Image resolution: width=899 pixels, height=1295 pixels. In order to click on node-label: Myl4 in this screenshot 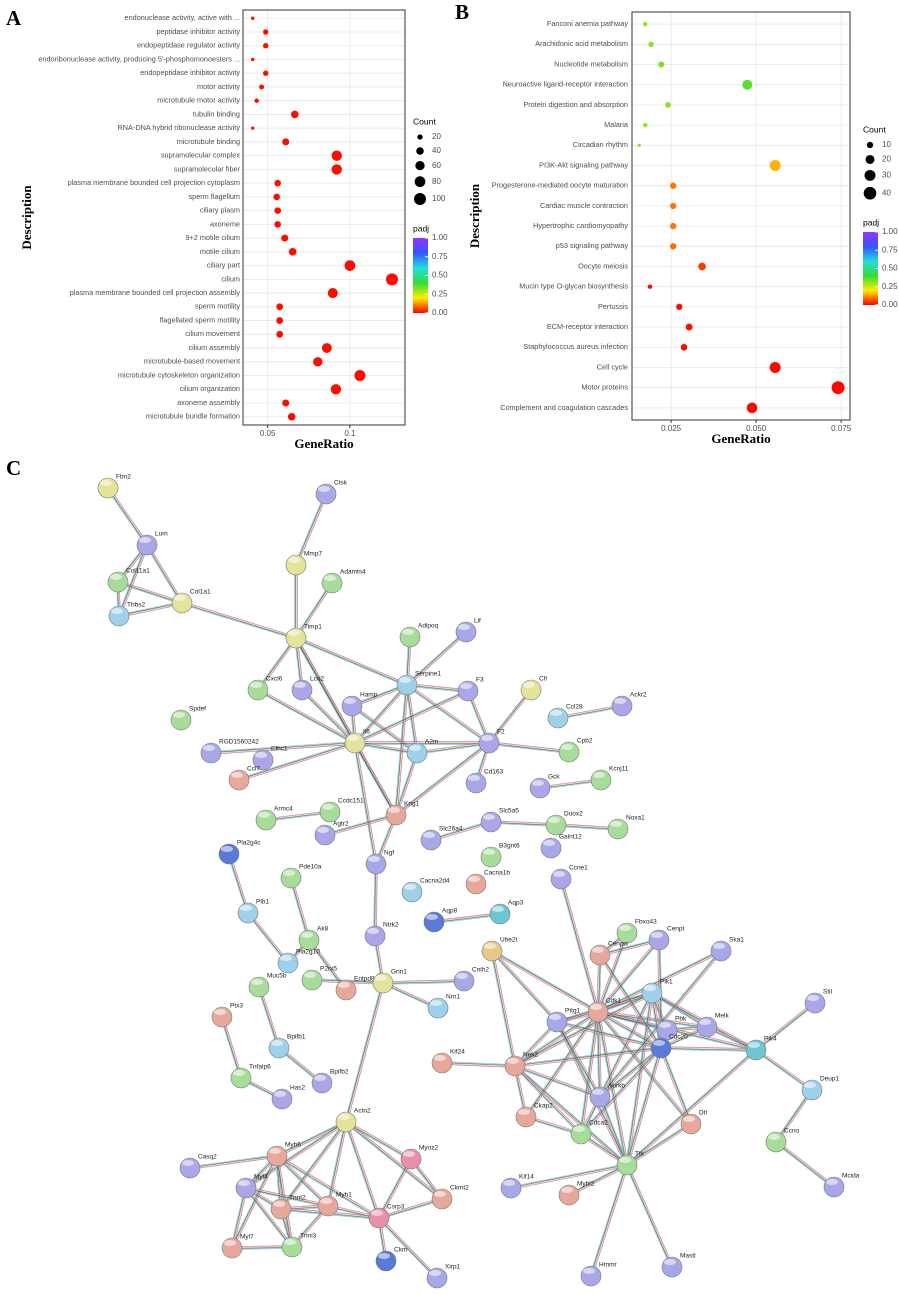, I will do `click(261, 1177)`.